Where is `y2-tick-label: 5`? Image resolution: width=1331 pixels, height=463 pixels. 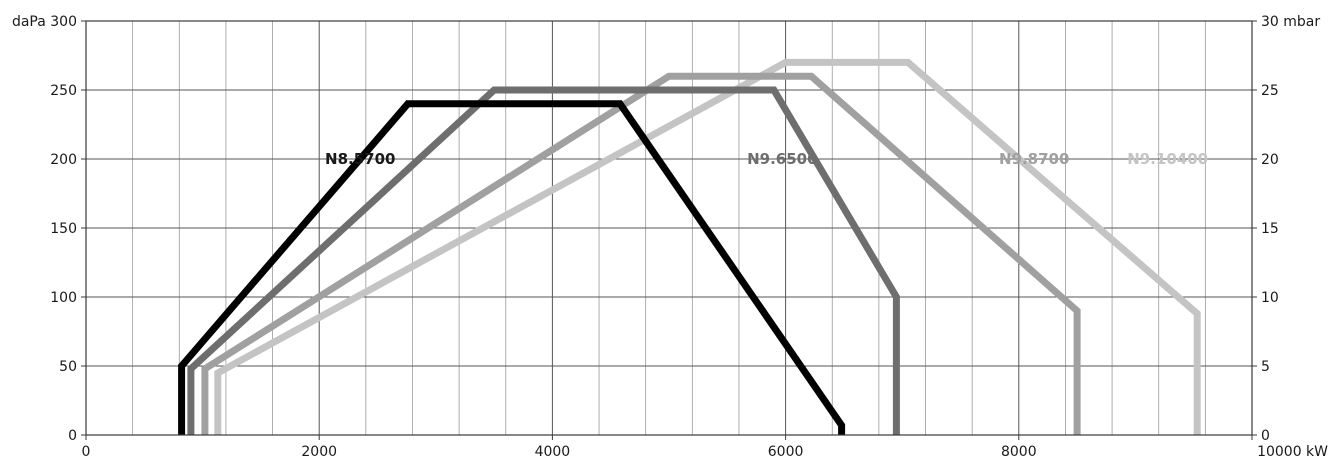 y2-tick-label: 5 is located at coordinates (1265, 367).